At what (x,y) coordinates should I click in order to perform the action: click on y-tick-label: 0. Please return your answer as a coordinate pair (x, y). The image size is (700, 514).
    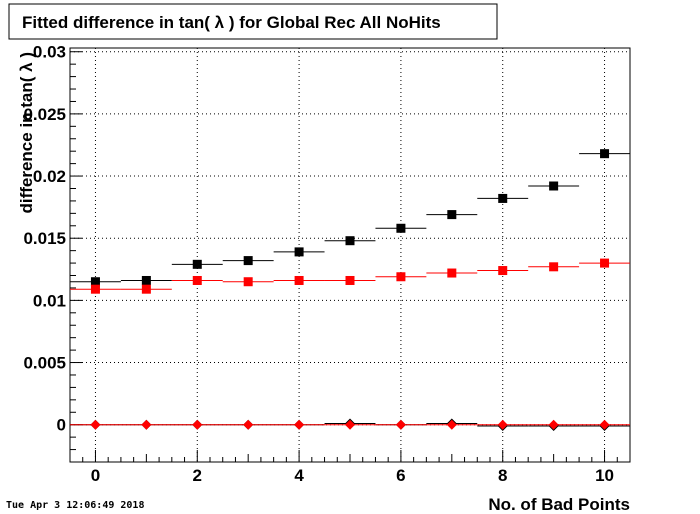
    Looking at the image, I should click on (61, 425).